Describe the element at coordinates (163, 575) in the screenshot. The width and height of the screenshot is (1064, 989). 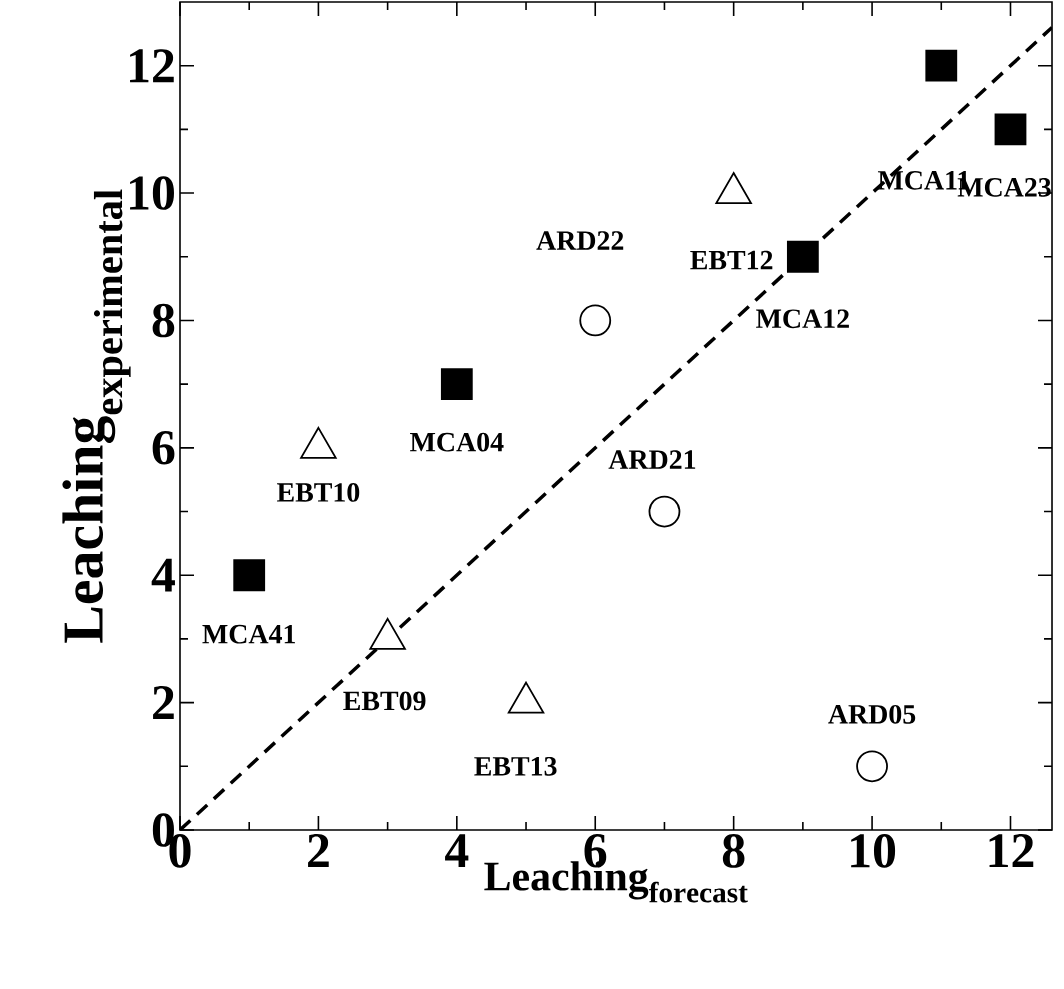
I see `y-tick-label: 4` at that location.